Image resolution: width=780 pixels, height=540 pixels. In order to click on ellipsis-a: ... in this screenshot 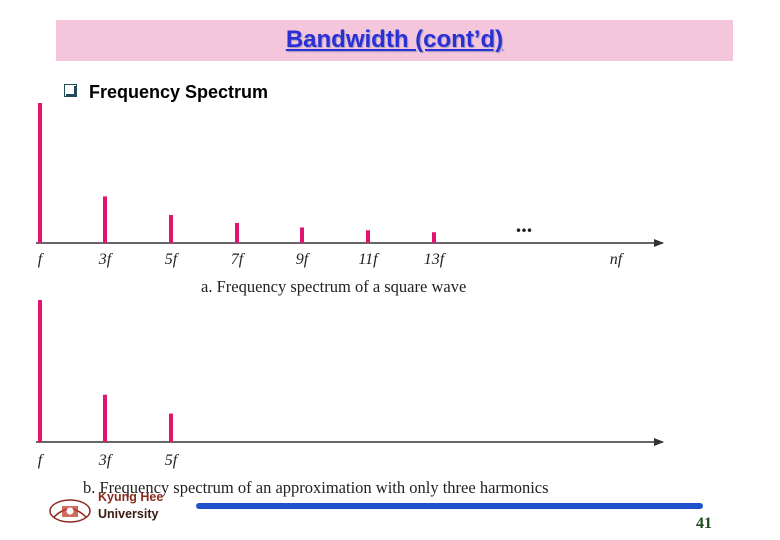, I will do `click(524, 224)`.